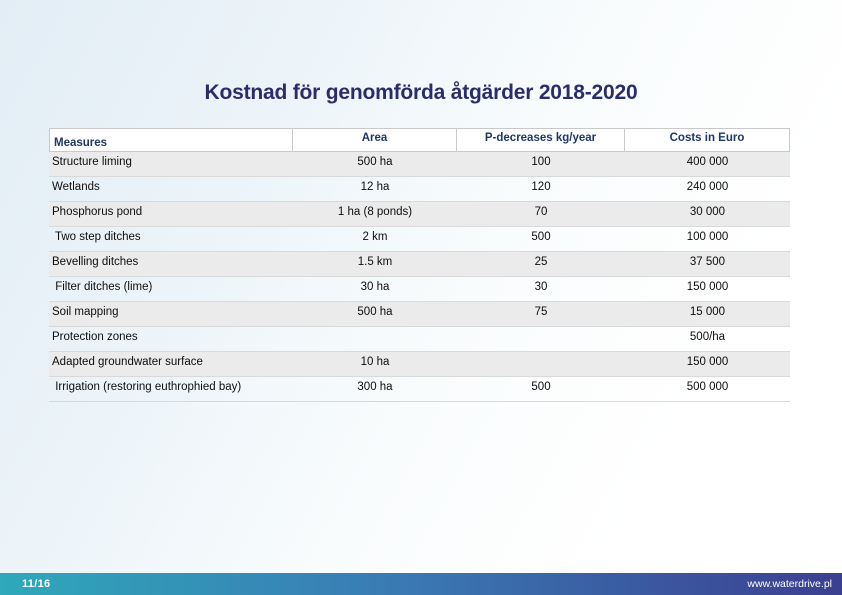 Image resolution: width=842 pixels, height=595 pixels. Describe the element at coordinates (92, 162) in the screenshot. I see `measure-cell: Structure liming` at that location.